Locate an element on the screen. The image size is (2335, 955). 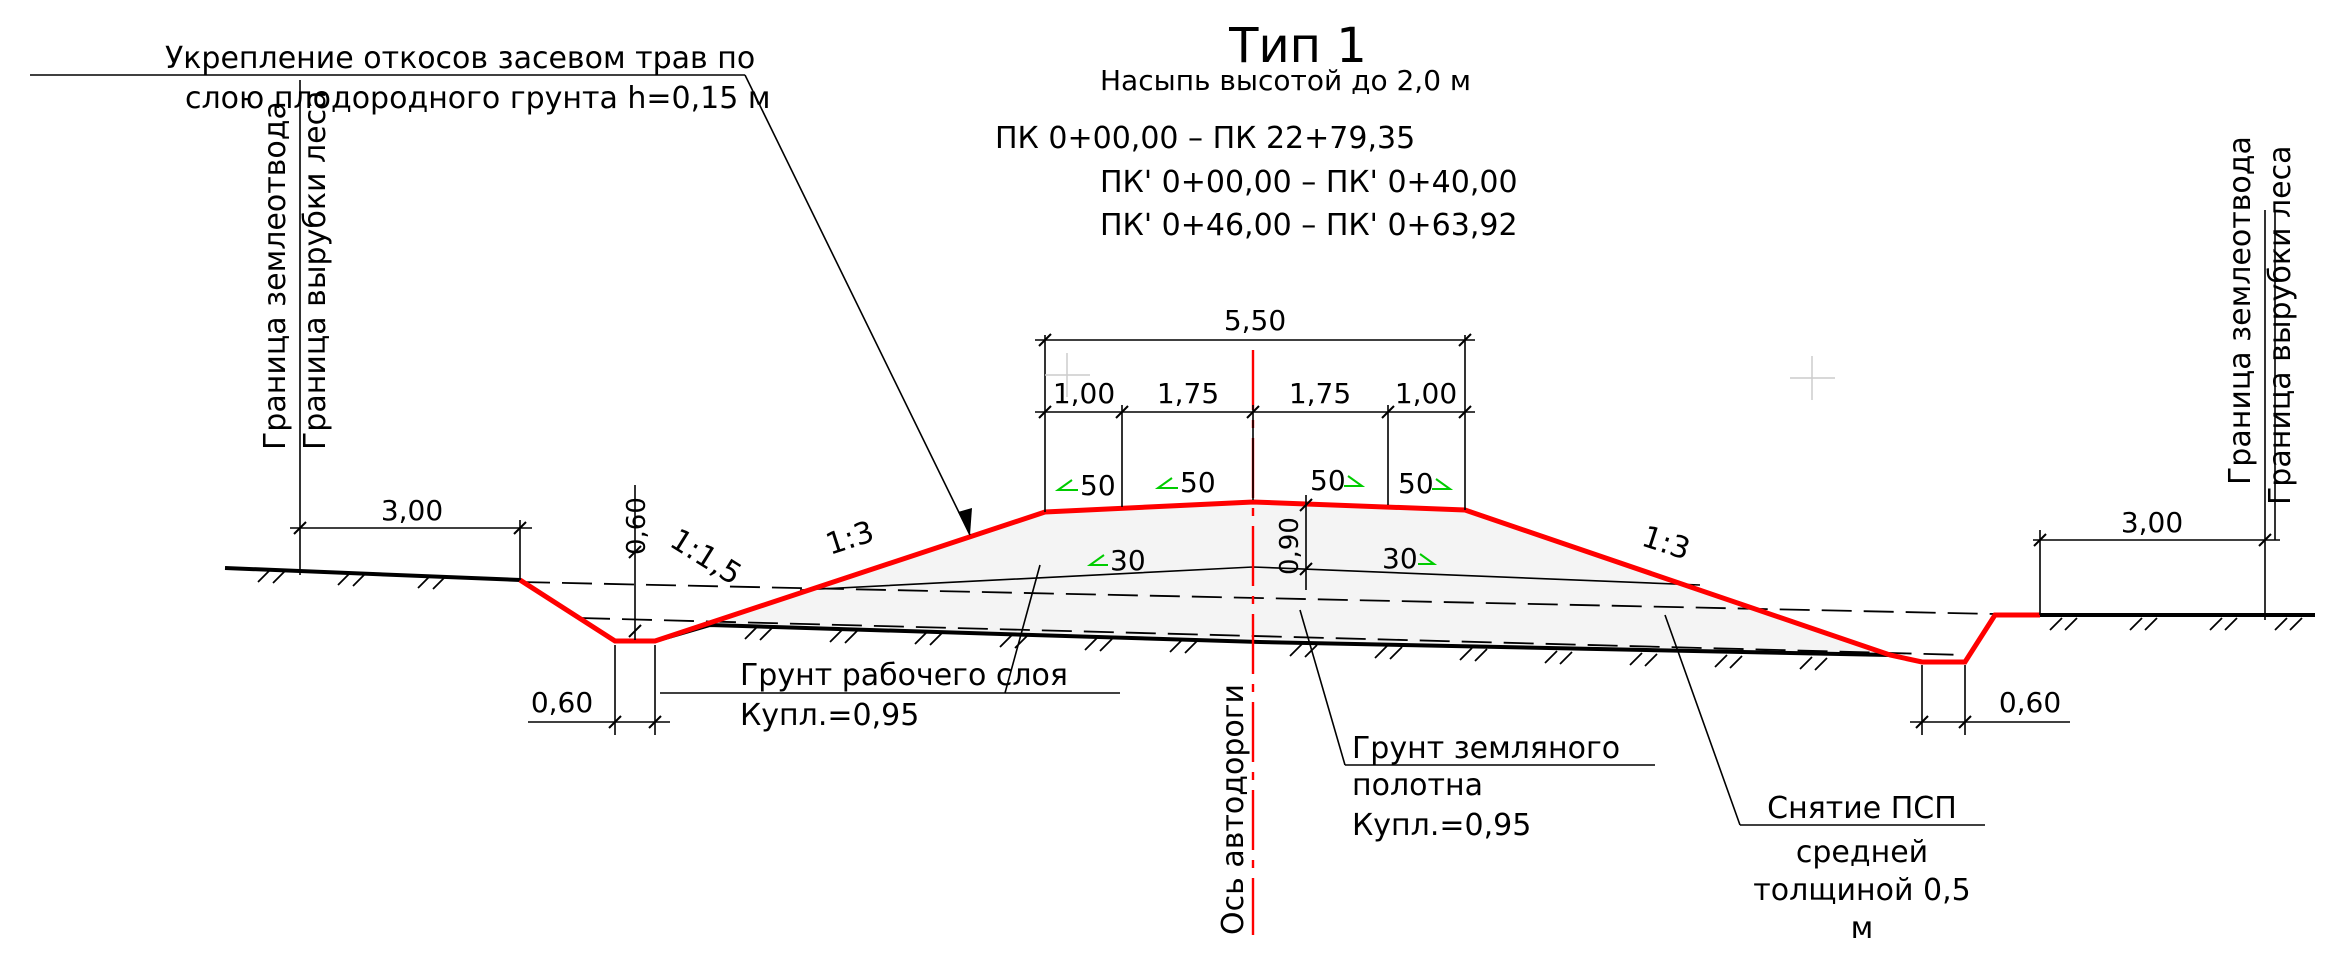
road-axis-label: Ось автодороги is located at coordinates (1233, 809).